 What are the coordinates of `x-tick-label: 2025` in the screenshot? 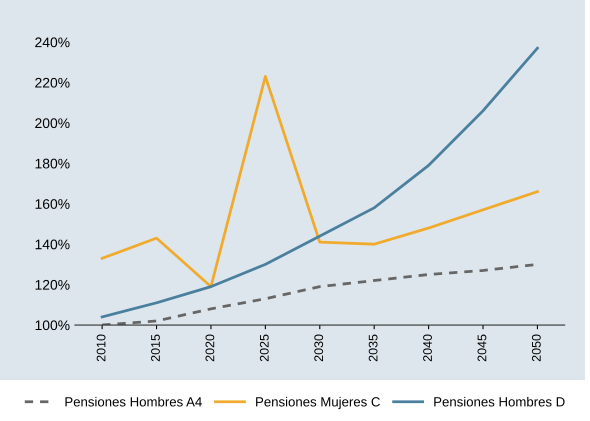 It's located at (264, 348).